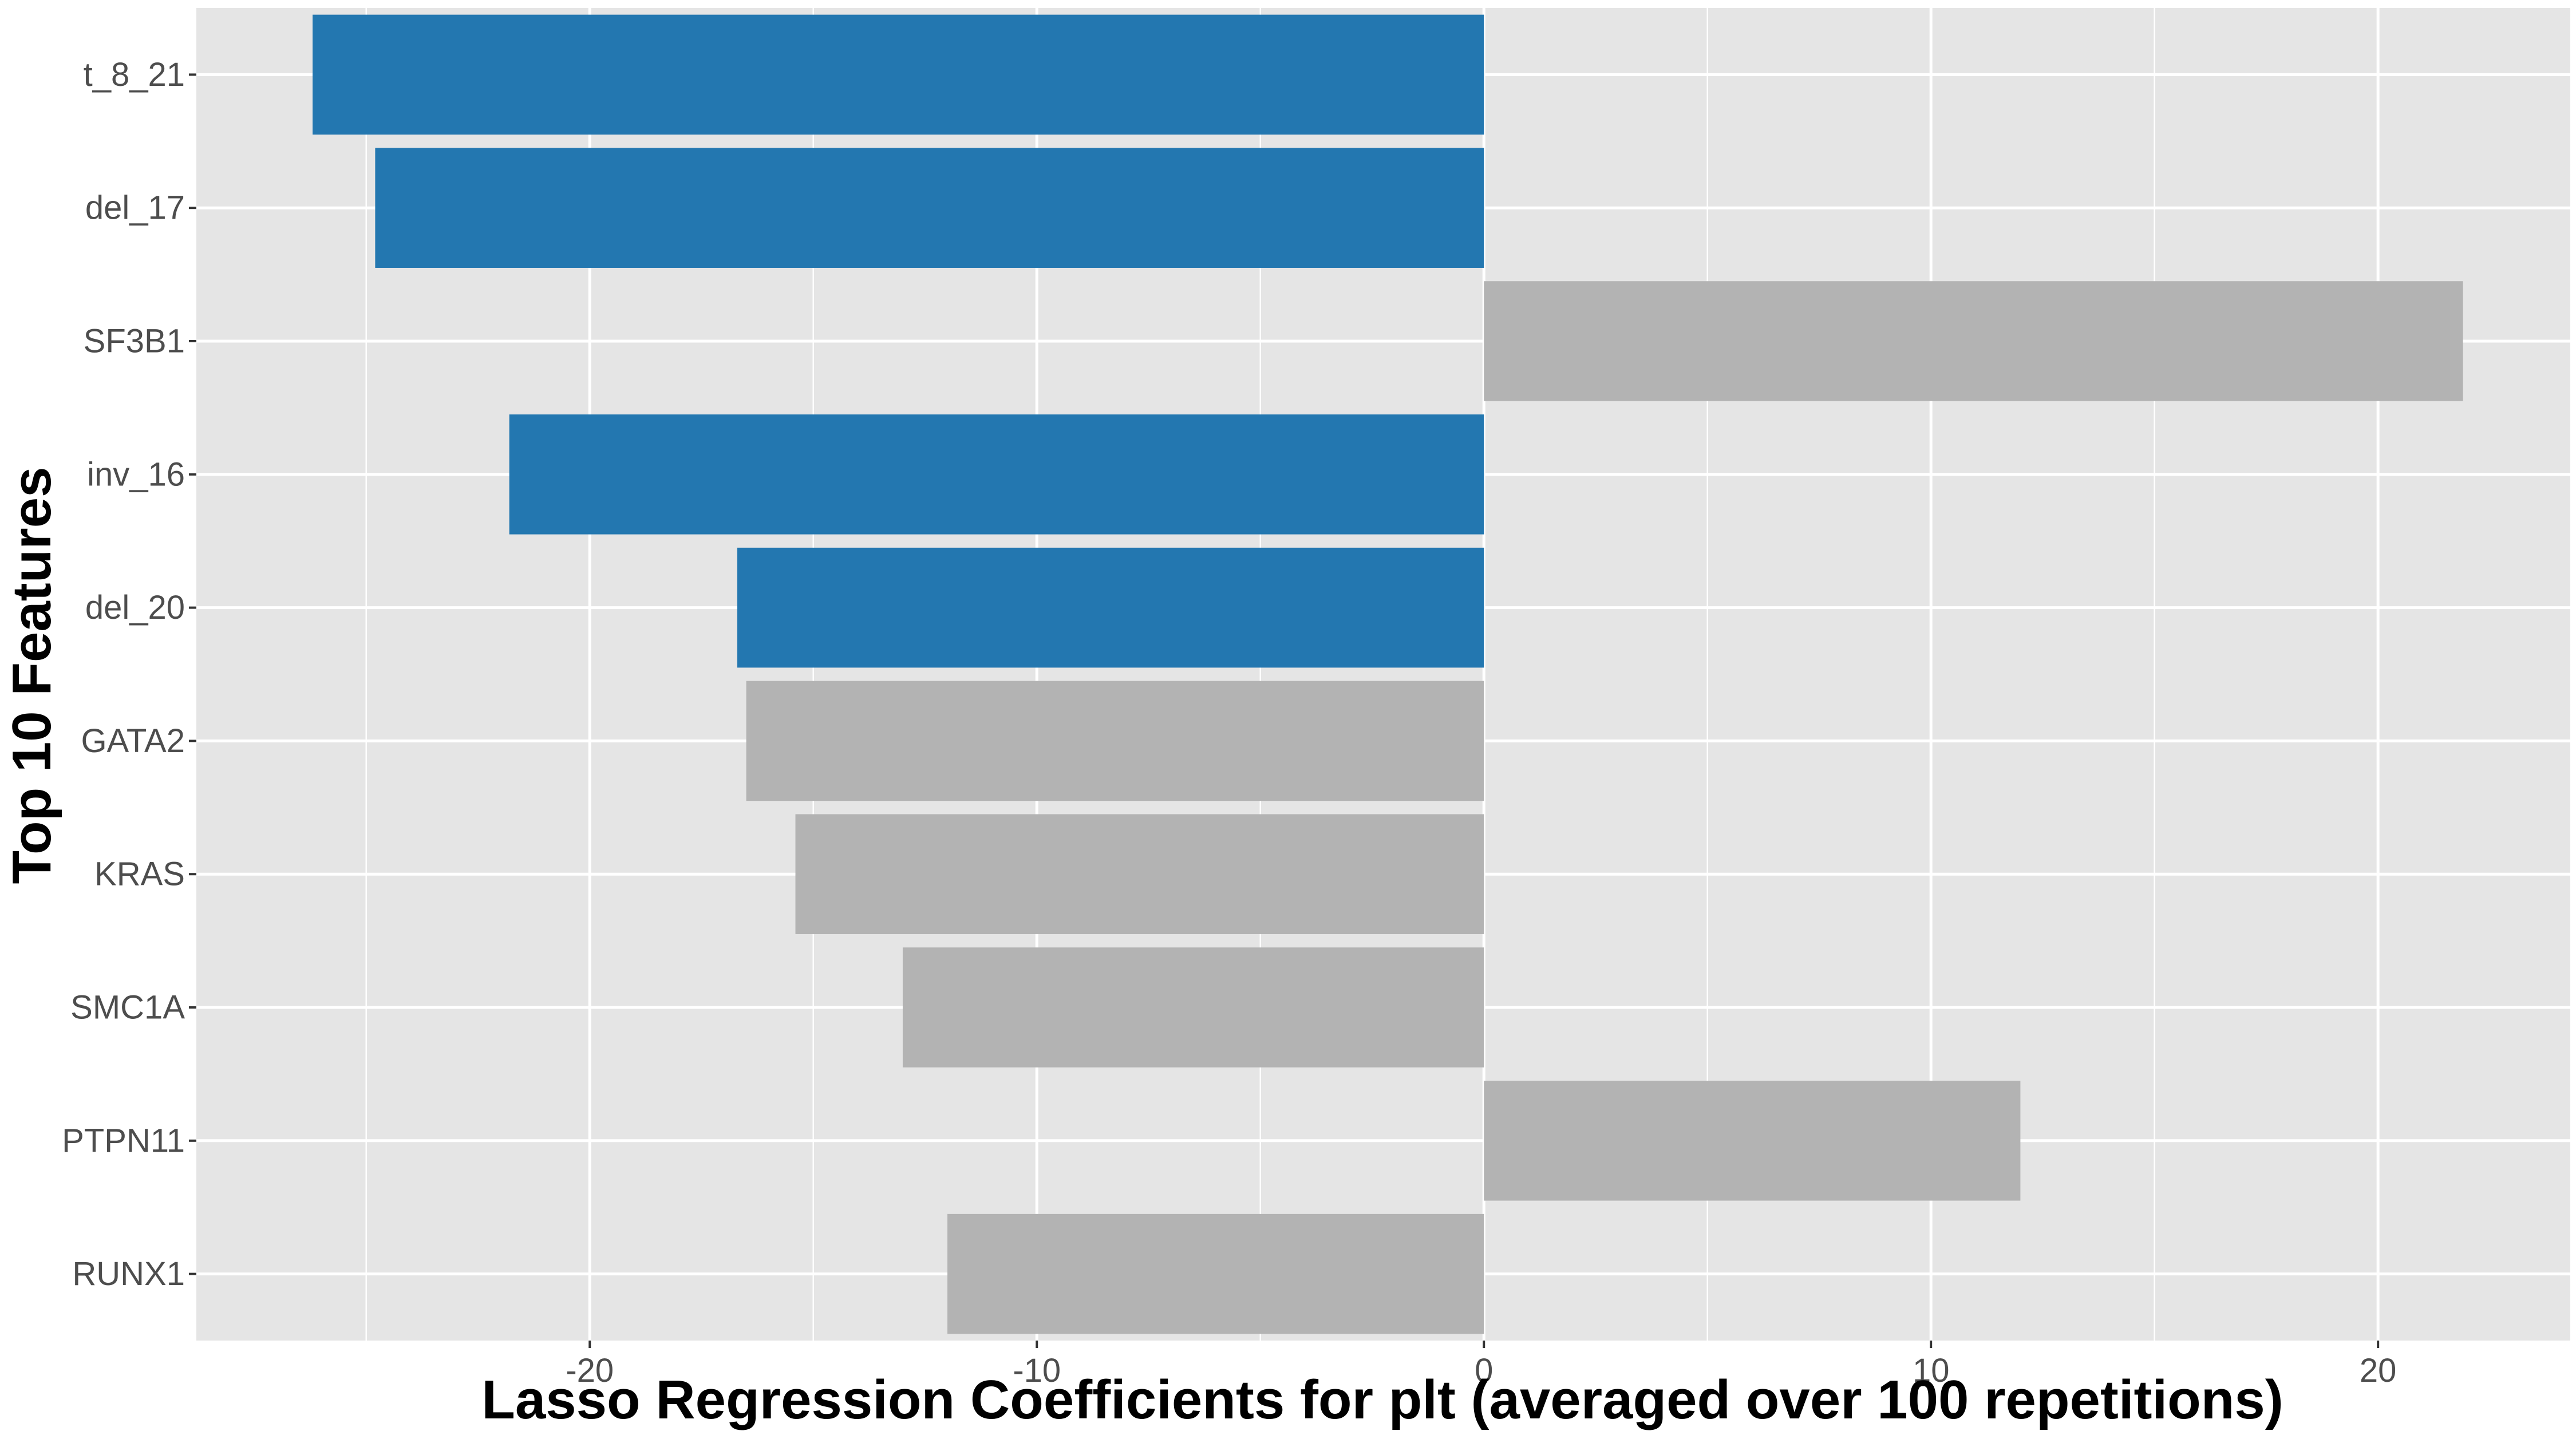 The width and height of the screenshot is (2576, 1431). I want to click on x-tick-label: 10, so click(1931, 1370).